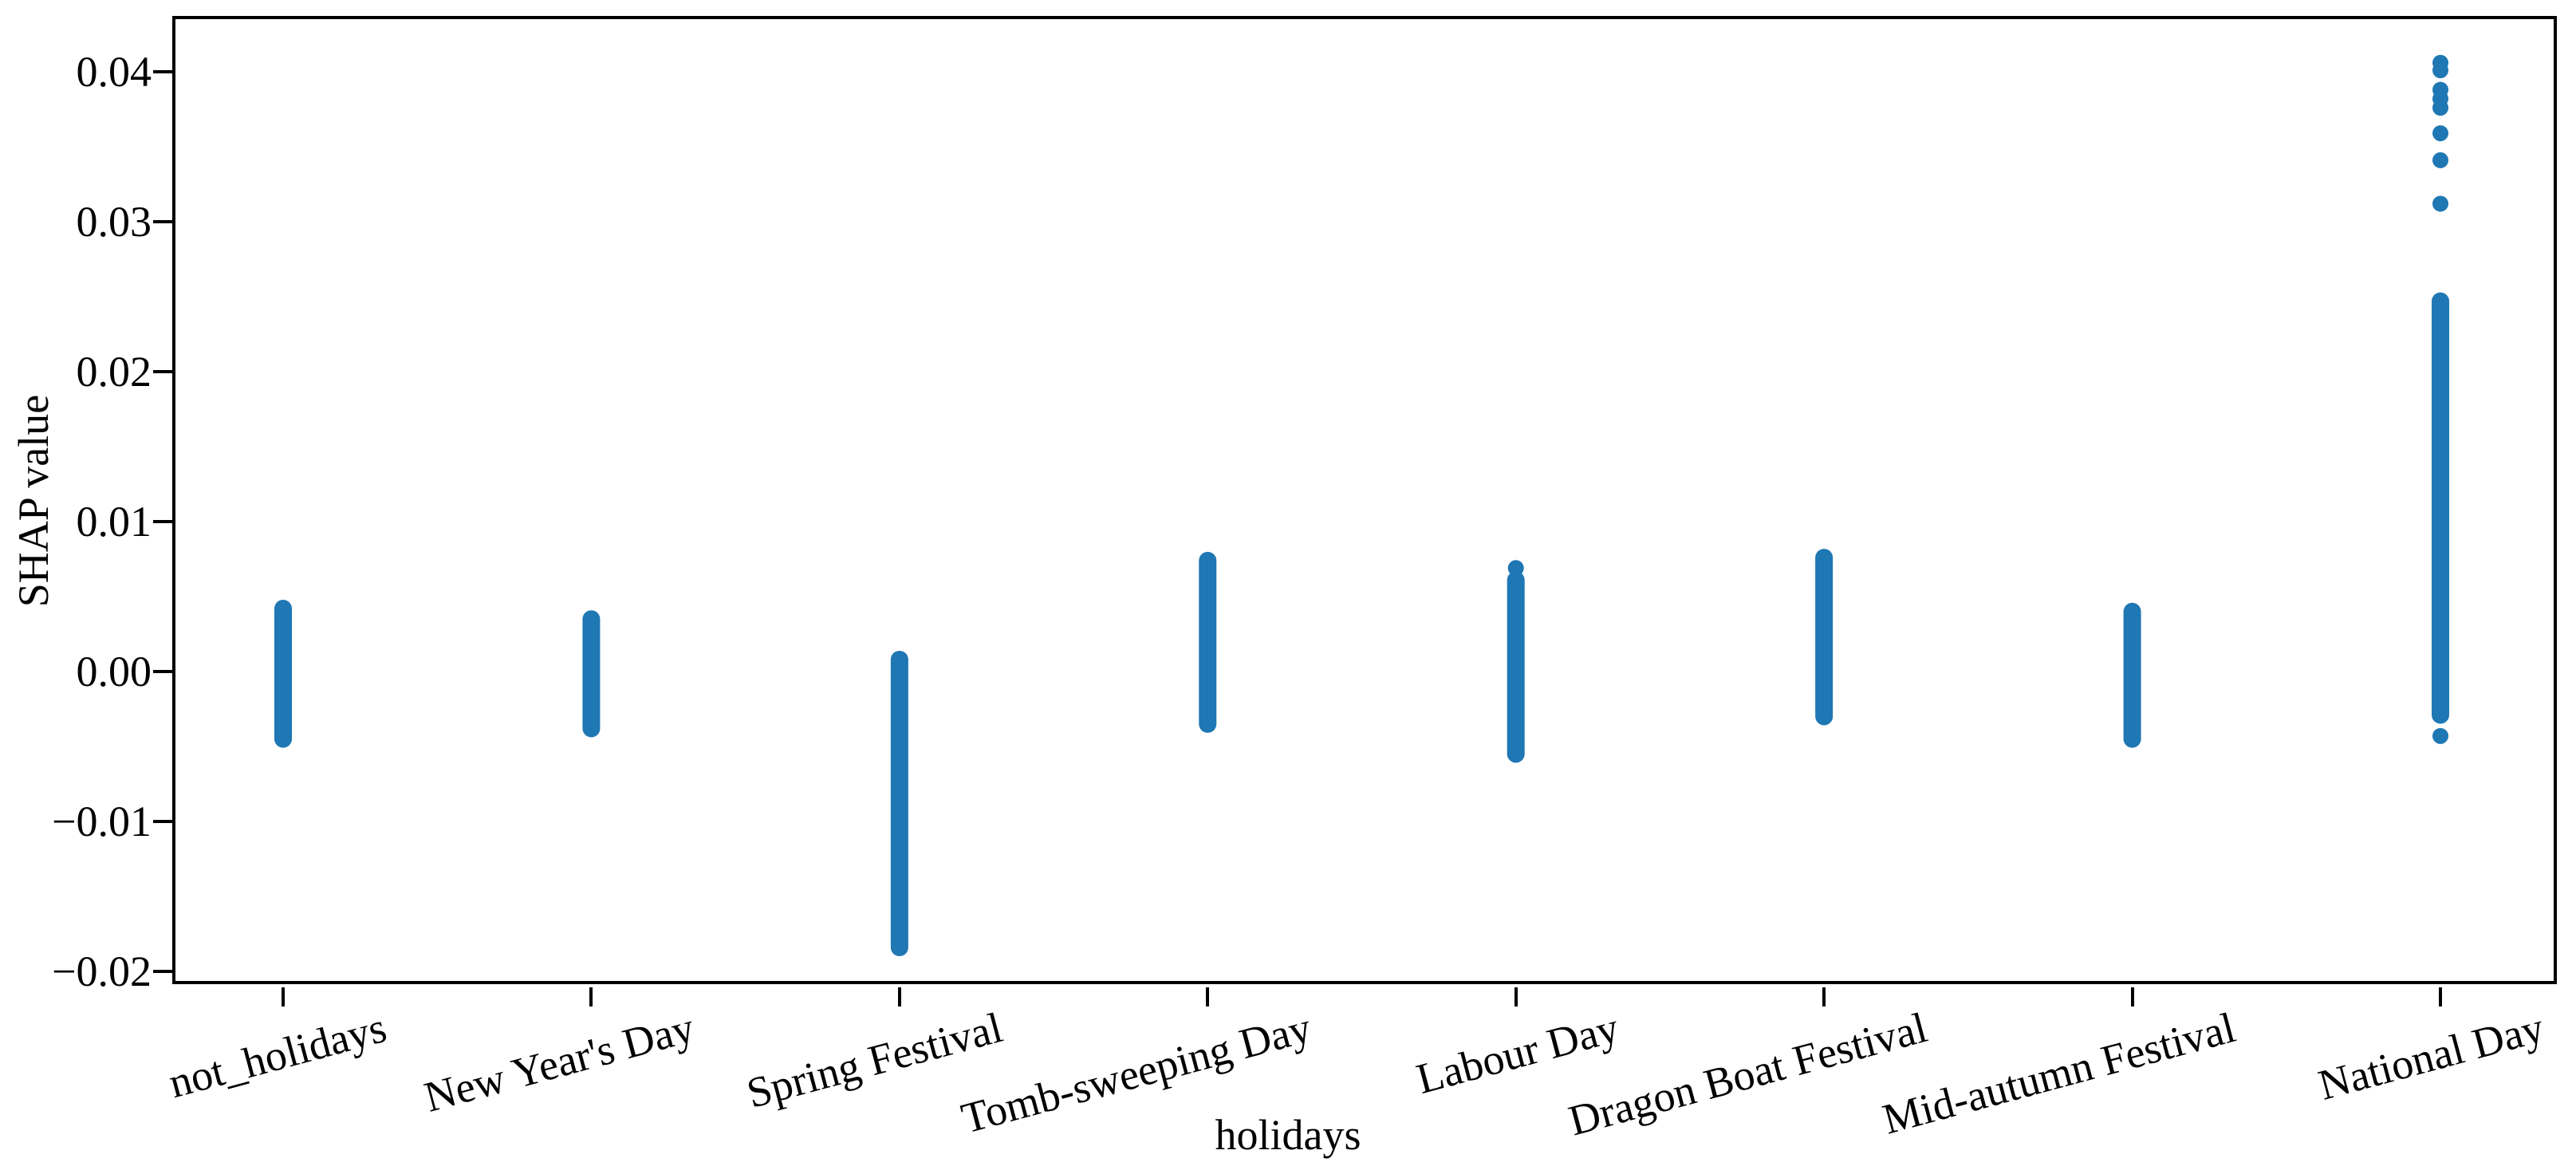  What do you see at coordinates (102, 821) in the screenshot?
I see `y-tick-label: −0.01` at bounding box center [102, 821].